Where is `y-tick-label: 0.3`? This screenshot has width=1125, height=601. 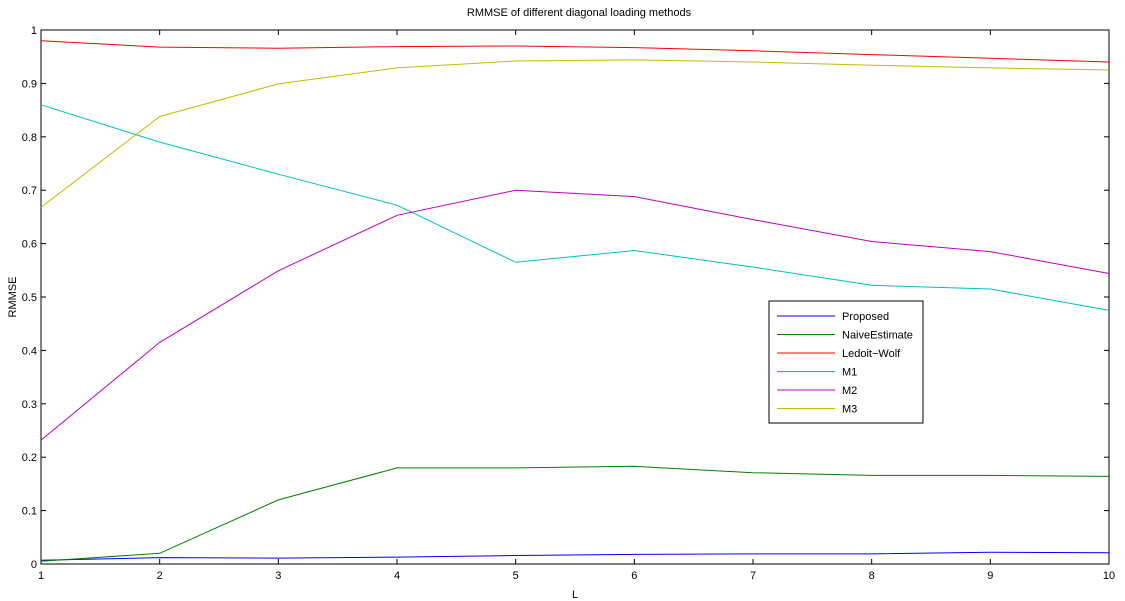
y-tick-label: 0.3 is located at coordinates (29, 405).